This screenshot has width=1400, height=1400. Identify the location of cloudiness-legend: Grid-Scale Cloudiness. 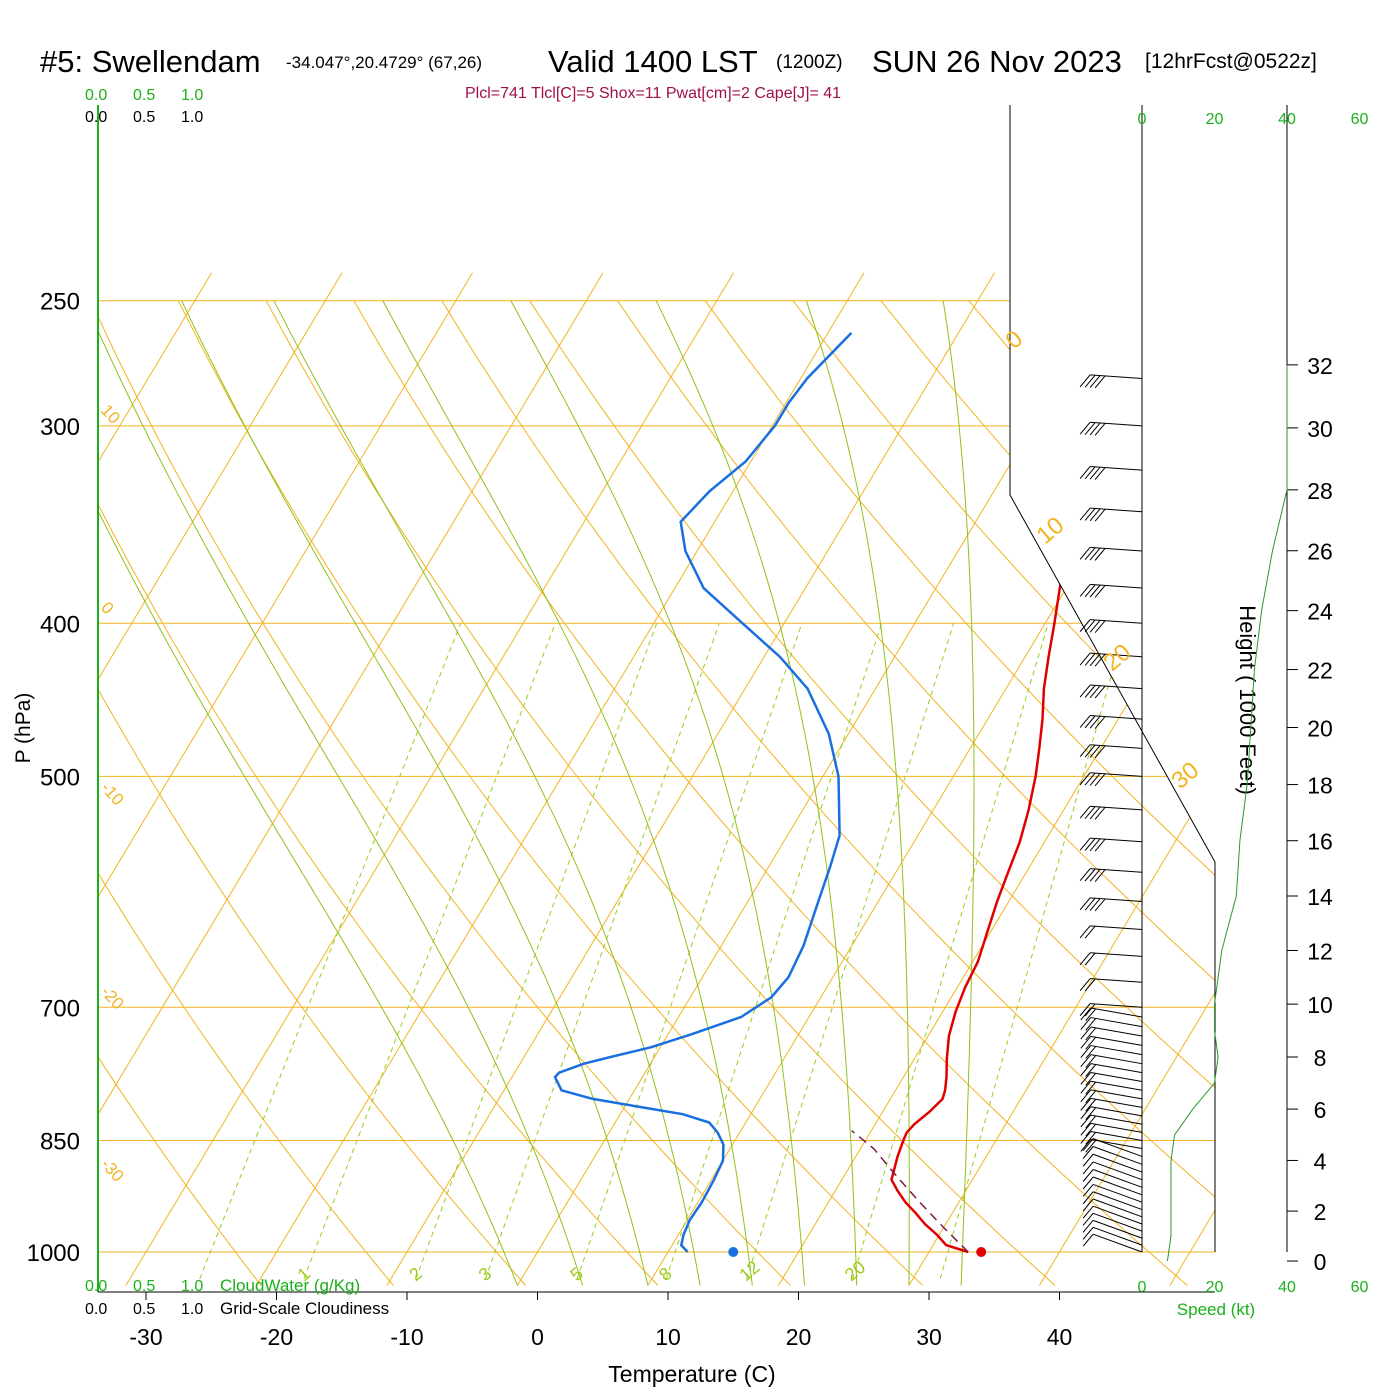
(304, 1308).